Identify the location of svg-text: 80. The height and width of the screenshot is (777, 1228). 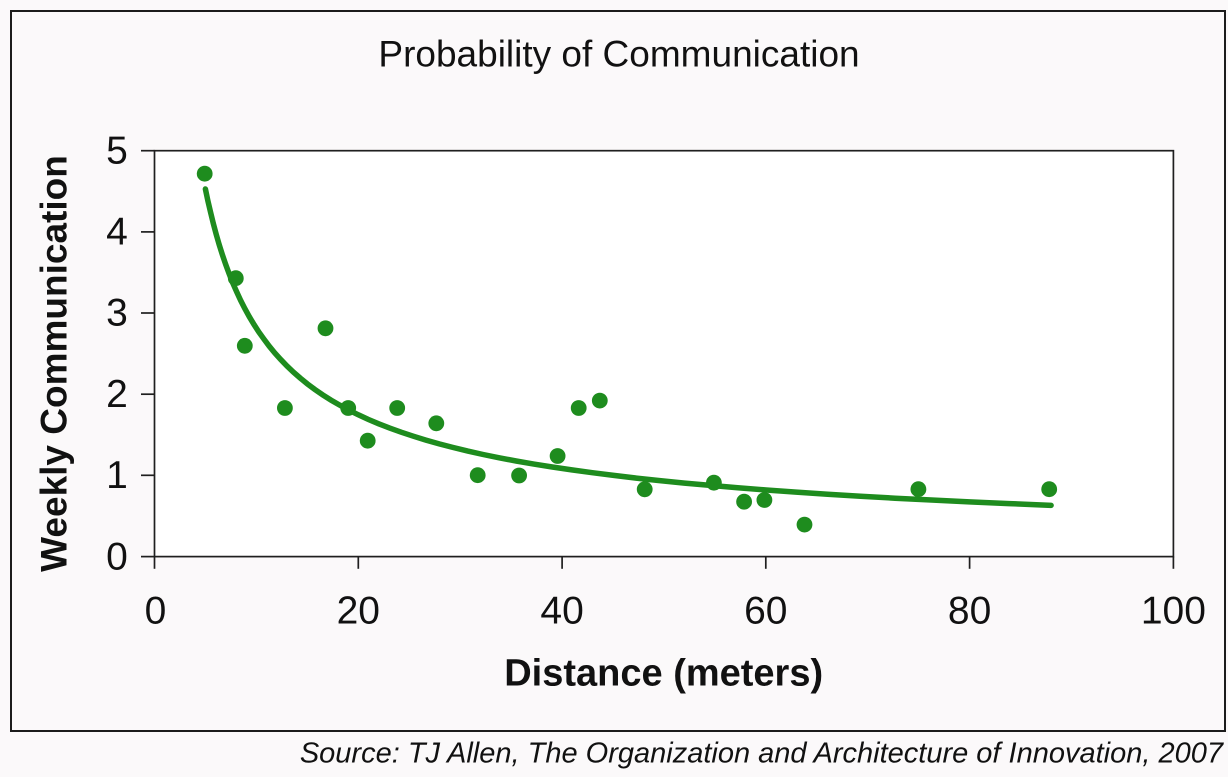
(969, 611).